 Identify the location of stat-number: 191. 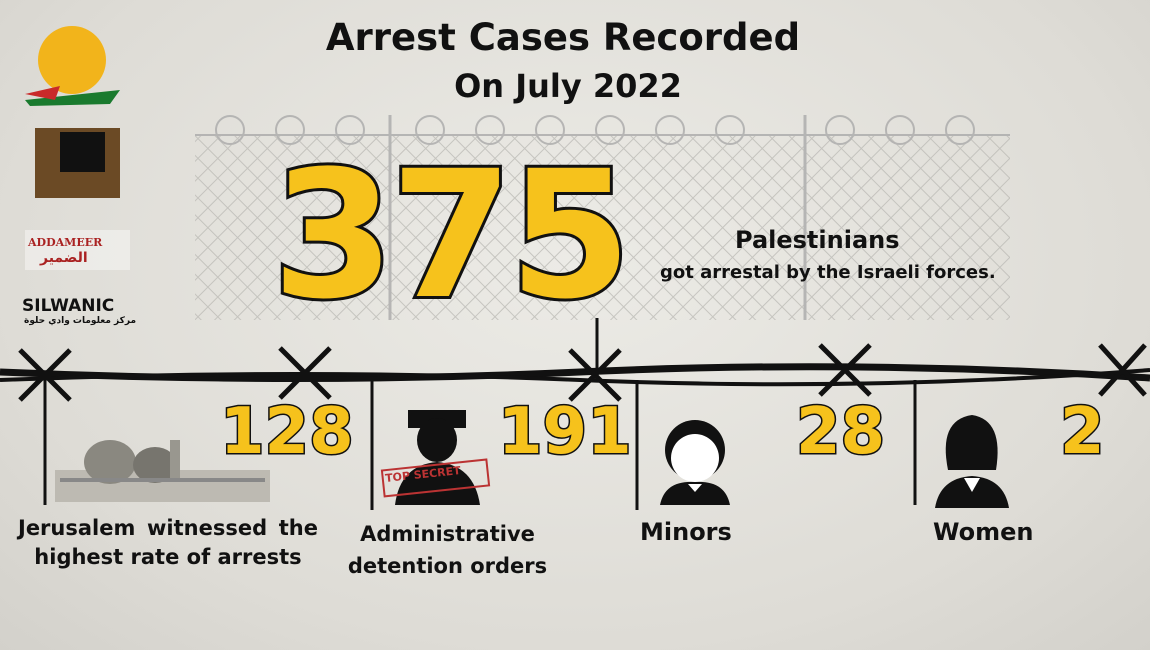
(565, 432).